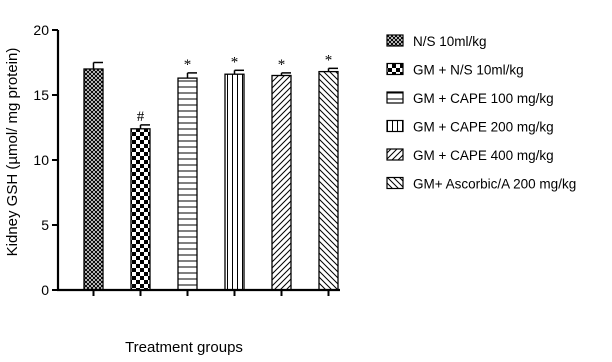  Describe the element at coordinates (483, 127) in the screenshot. I see `legend-label: GM + CAPE 200 mg/kg` at that location.